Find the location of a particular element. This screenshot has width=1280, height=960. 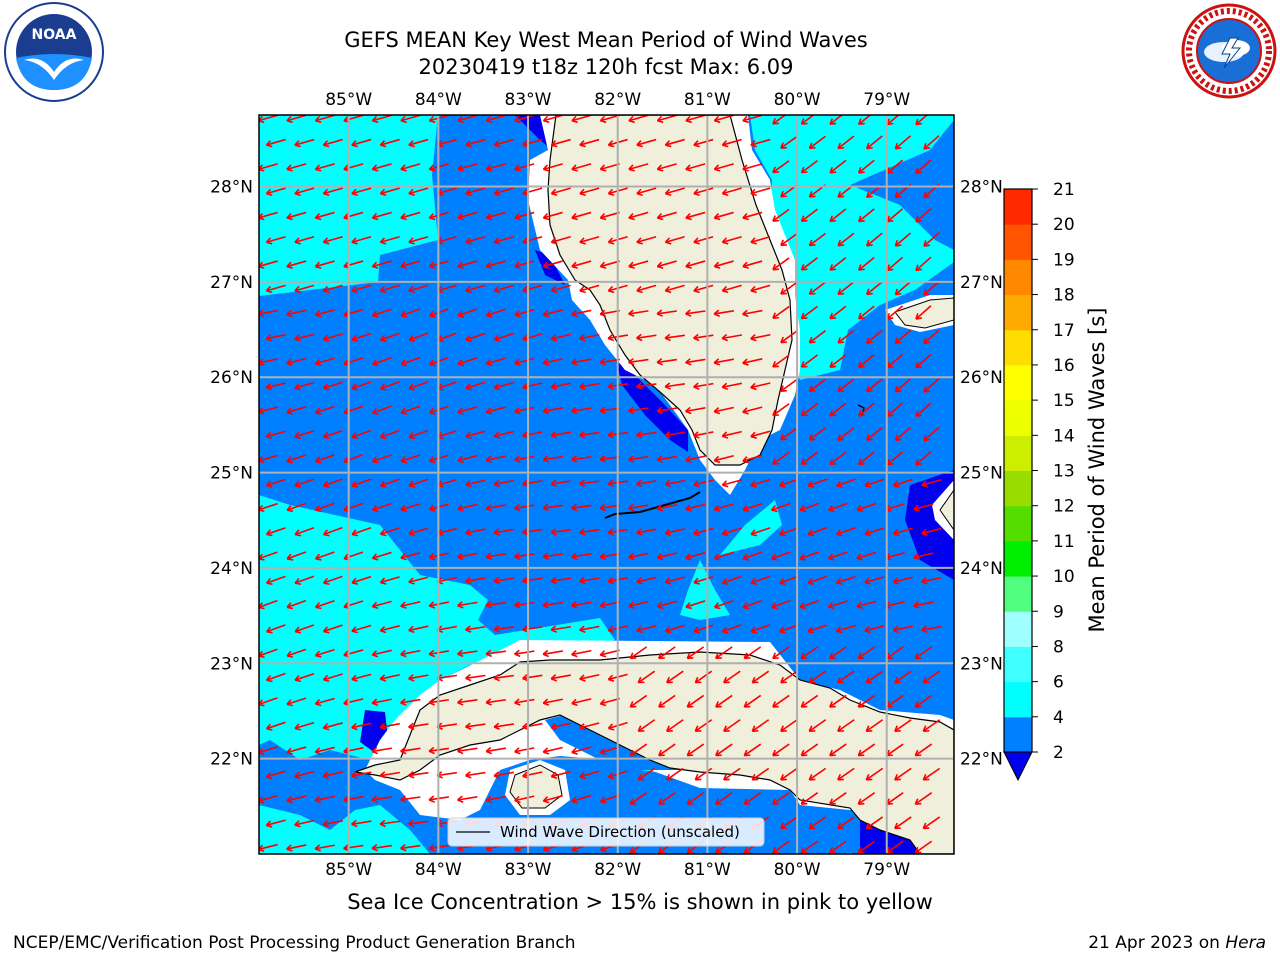

colorbar-tick: 4 is located at coordinates (1058, 718).